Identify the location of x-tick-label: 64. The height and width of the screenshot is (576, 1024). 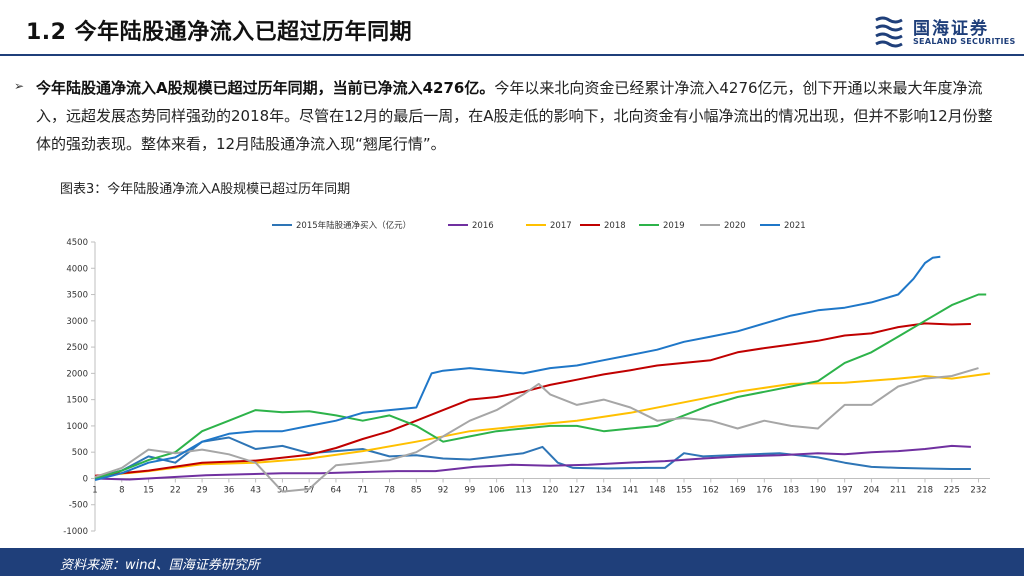
(336, 490).